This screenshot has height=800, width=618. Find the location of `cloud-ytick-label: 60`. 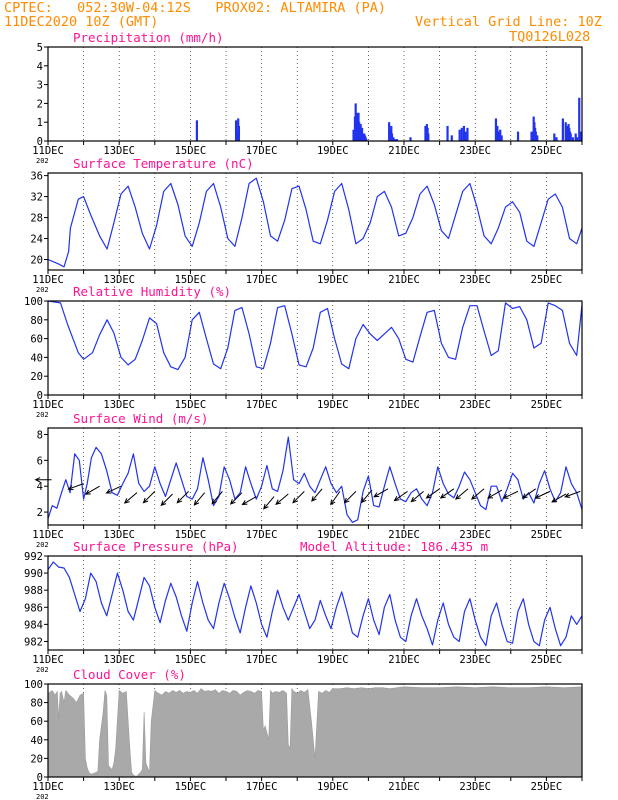

cloud-ytick-label: 60 is located at coordinates (36, 722).